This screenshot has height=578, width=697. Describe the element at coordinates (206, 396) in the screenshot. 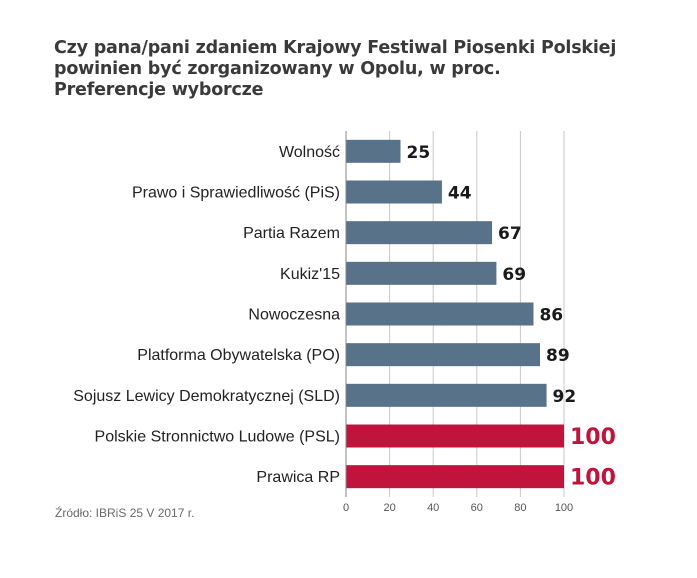

I see `category-label-6: Sojusz Lewicy Demokratycznej (SLD)` at that location.